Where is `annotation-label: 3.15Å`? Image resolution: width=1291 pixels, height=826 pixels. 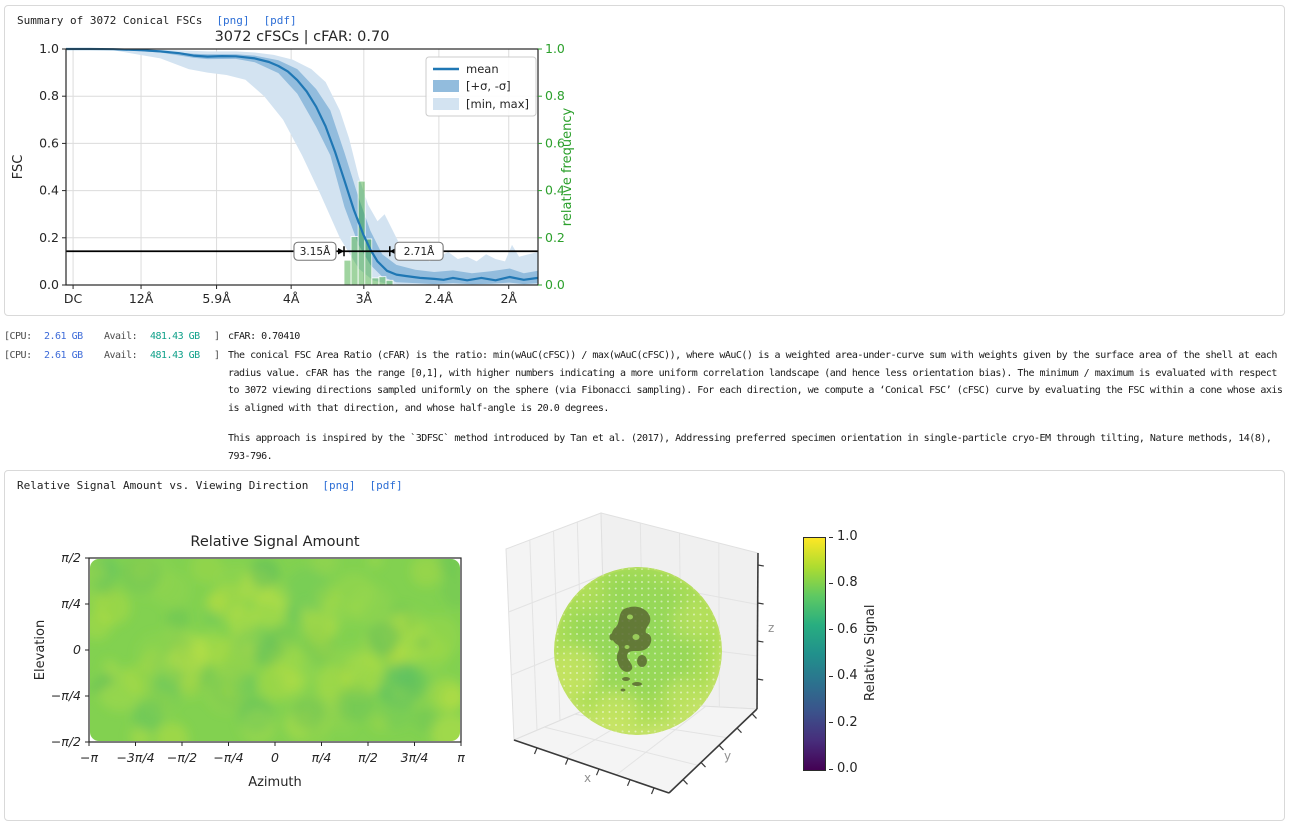 annotation-label: 3.15Å is located at coordinates (315, 251).